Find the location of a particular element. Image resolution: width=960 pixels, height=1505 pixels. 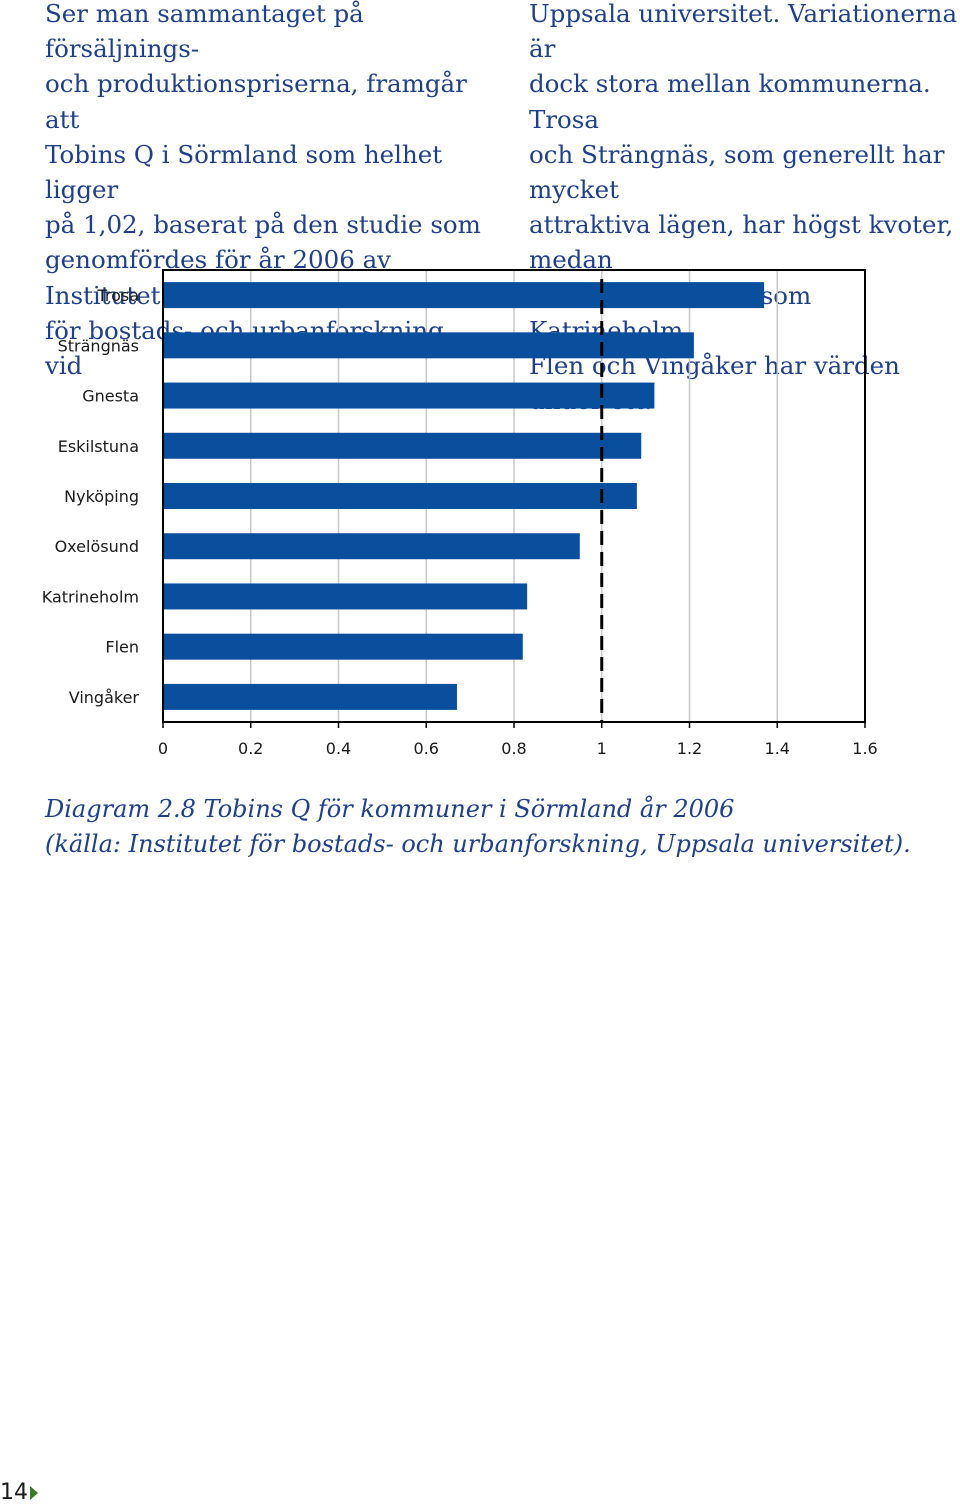

category-label: Eskilstuna is located at coordinates (98, 446).